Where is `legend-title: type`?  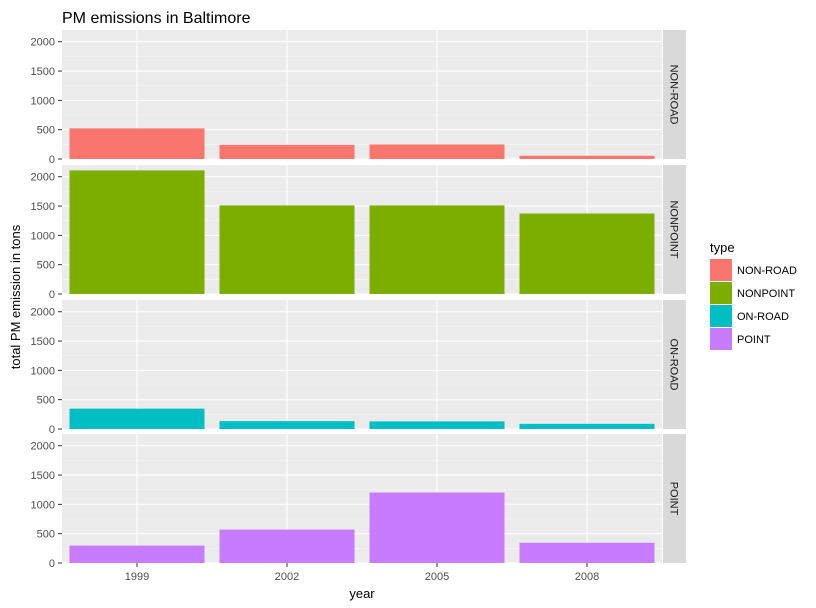
legend-title: type is located at coordinates (722, 247).